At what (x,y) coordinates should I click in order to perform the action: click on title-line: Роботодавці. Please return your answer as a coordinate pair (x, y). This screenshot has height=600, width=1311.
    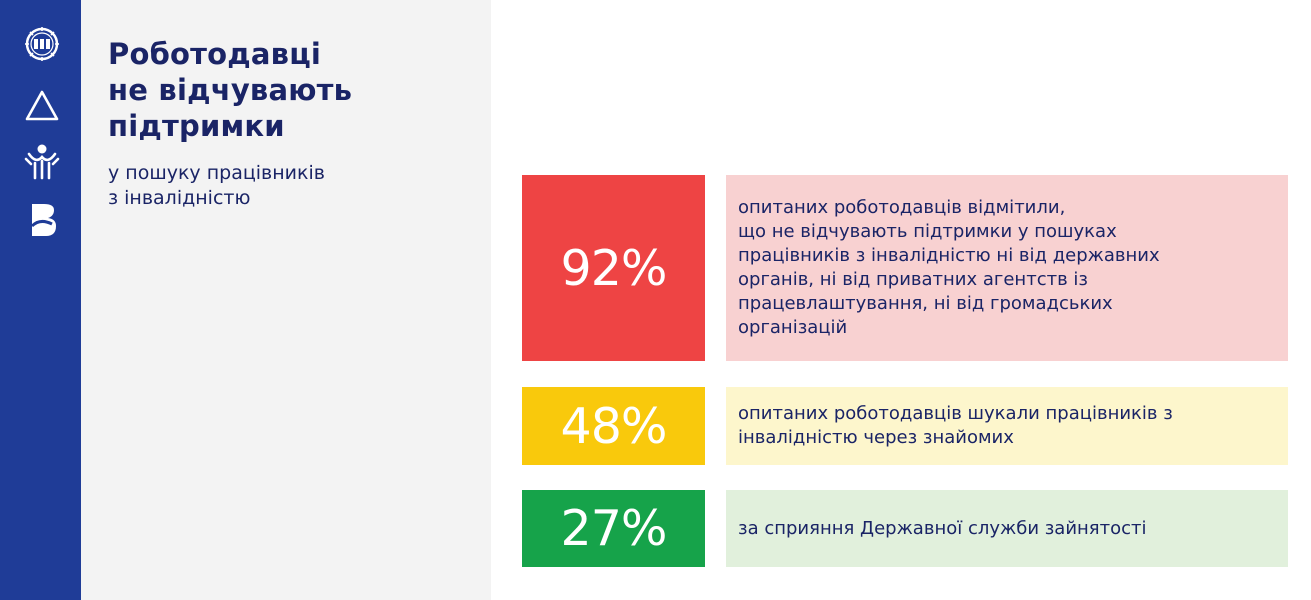
    Looking at the image, I should click on (215, 54).